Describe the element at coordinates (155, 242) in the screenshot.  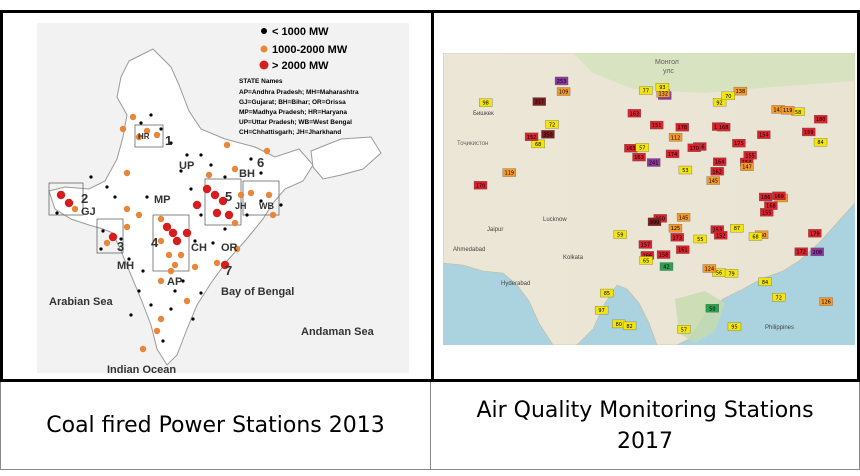
I see `cluster-number-4: 4` at that location.